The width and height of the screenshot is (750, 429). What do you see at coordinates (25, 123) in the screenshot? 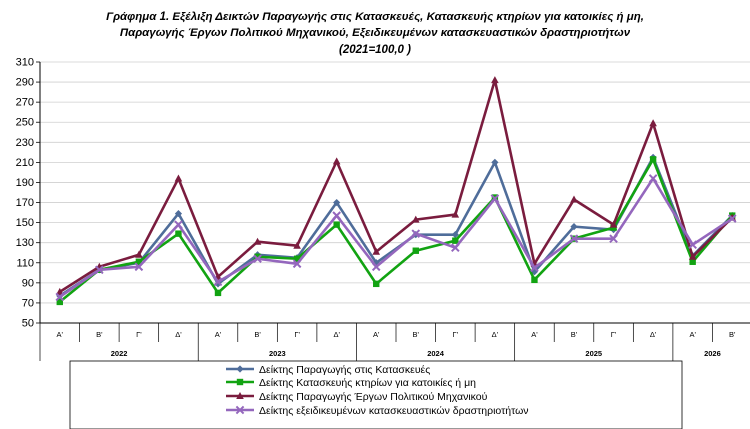
I see `y-tick-label: 250` at bounding box center [25, 123].